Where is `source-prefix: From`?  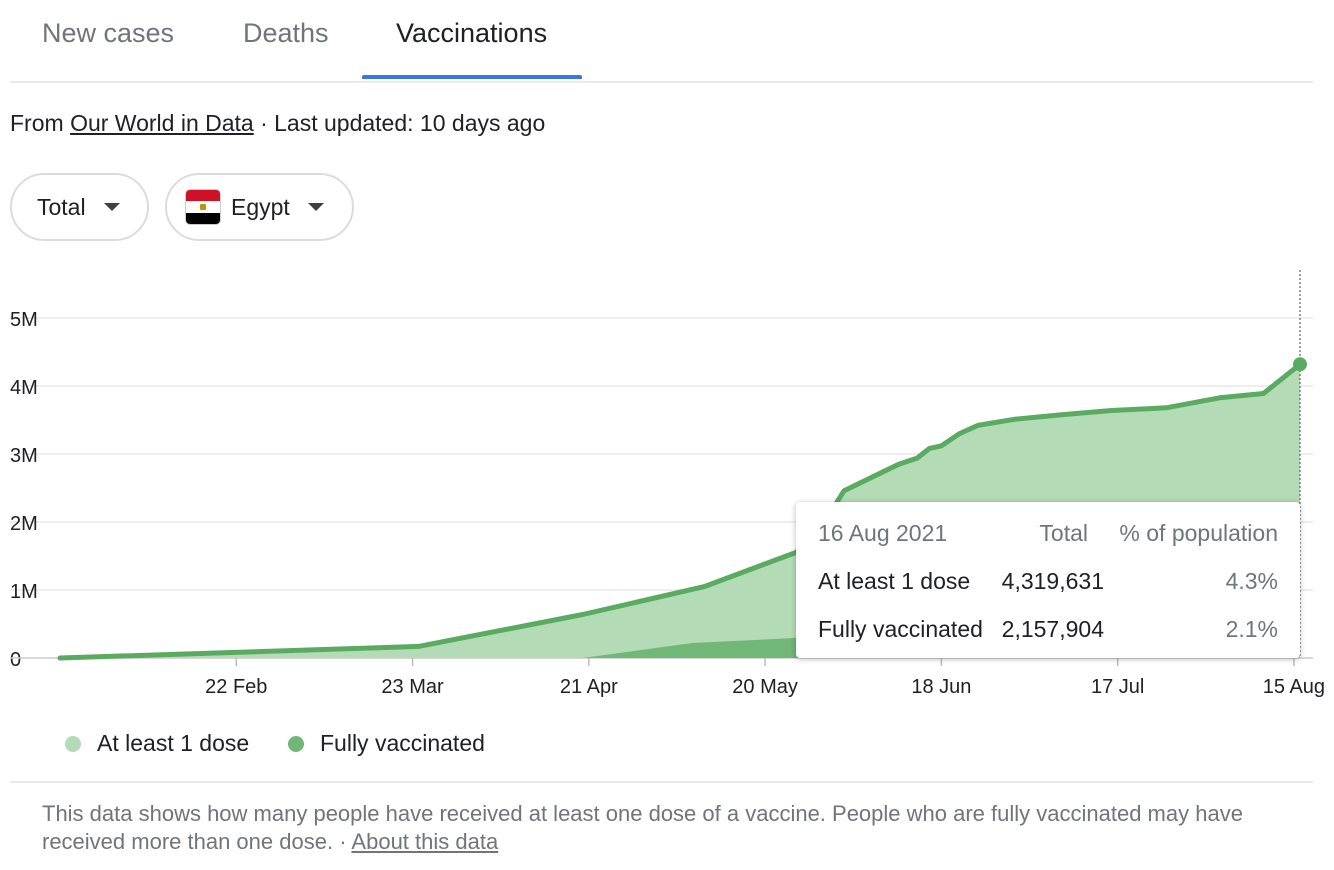
source-prefix: From is located at coordinates (40, 123).